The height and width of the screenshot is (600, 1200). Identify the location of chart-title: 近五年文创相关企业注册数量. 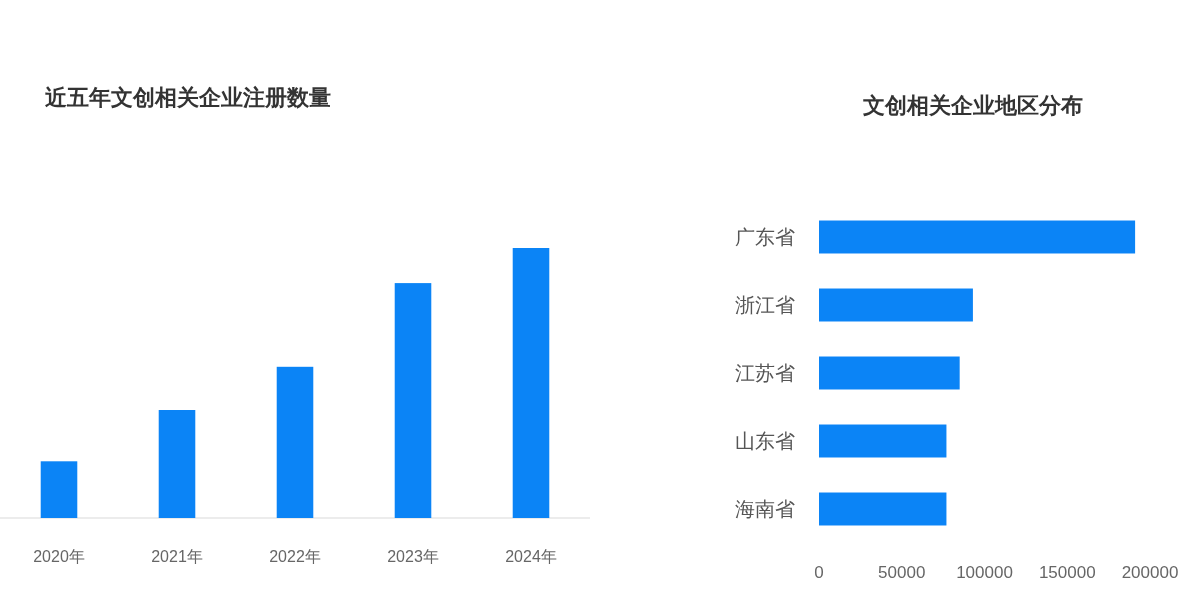
(187, 97).